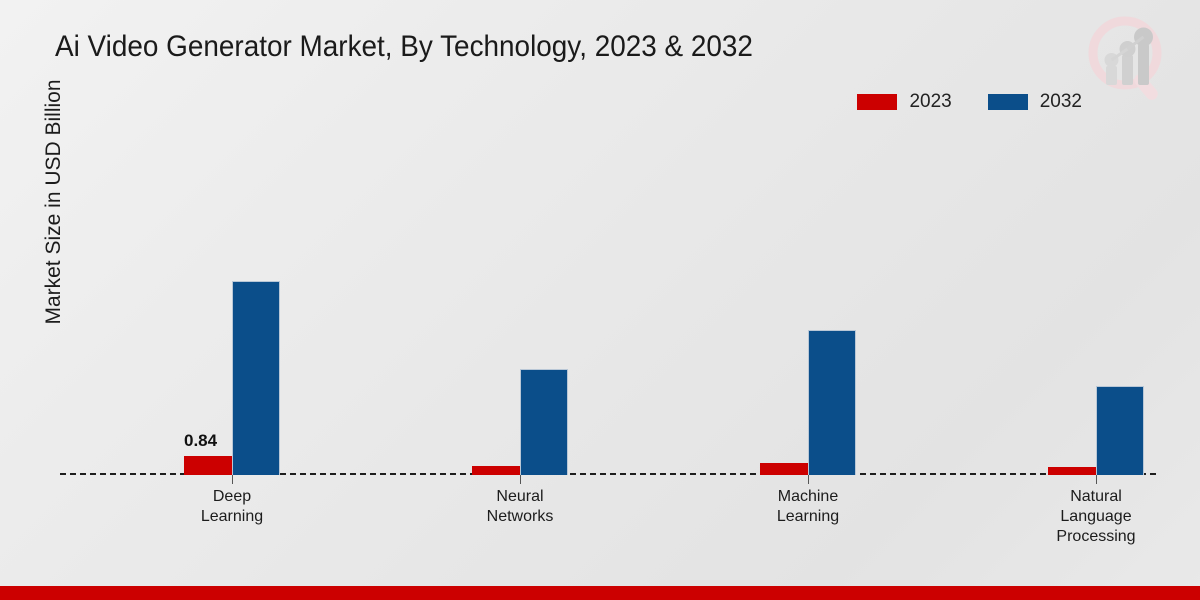  Describe the element at coordinates (520, 507) in the screenshot. I see `x-axis-label-neural-networks: Neural Networks` at that location.